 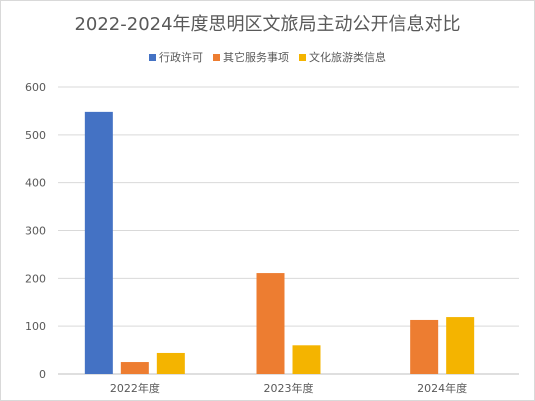 I want to click on legend: 行政许可 其它服务事项 文化旅游类信息, so click(x=267, y=57).